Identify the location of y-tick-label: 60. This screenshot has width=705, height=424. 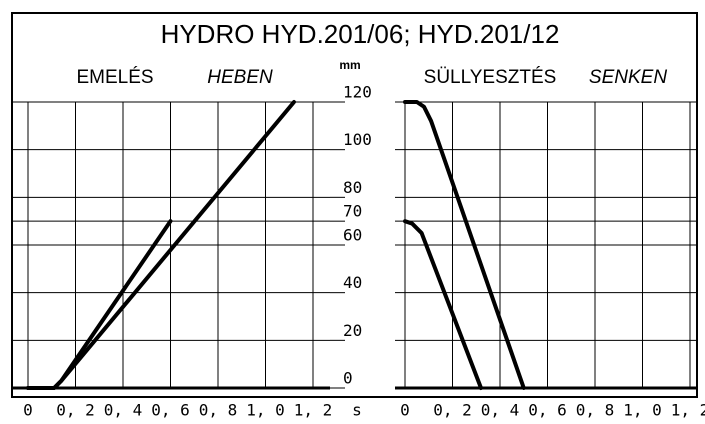
(352, 235).